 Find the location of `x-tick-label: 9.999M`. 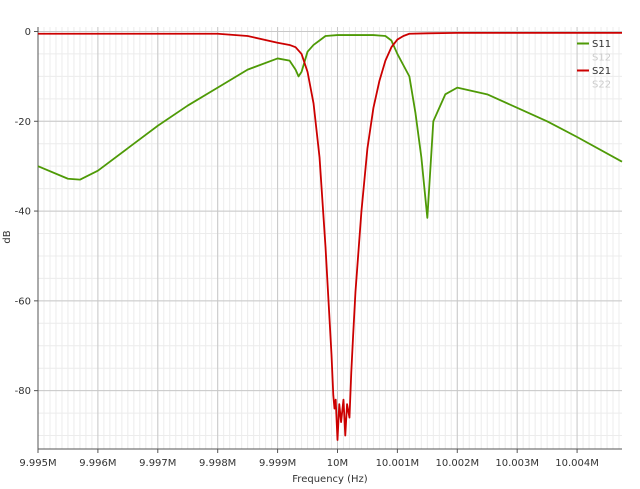

x-tick-label: 9.999M is located at coordinates (277, 463).